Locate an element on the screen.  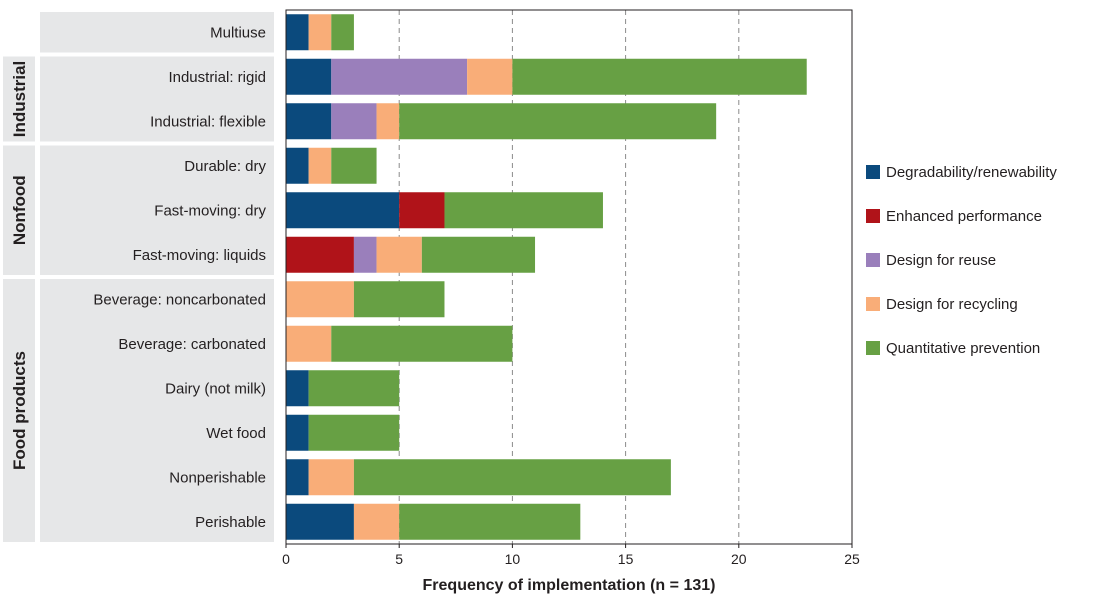
bar-wet-food-quantitative-prevention is located at coordinates (354, 432).